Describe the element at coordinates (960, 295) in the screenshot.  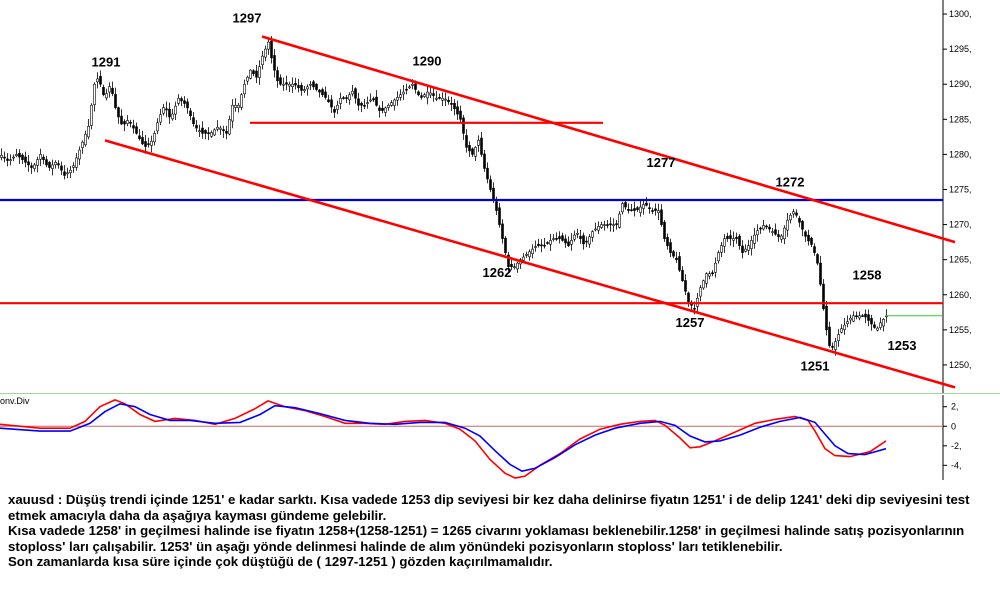
I see `price-tick-label: 1260,` at that location.